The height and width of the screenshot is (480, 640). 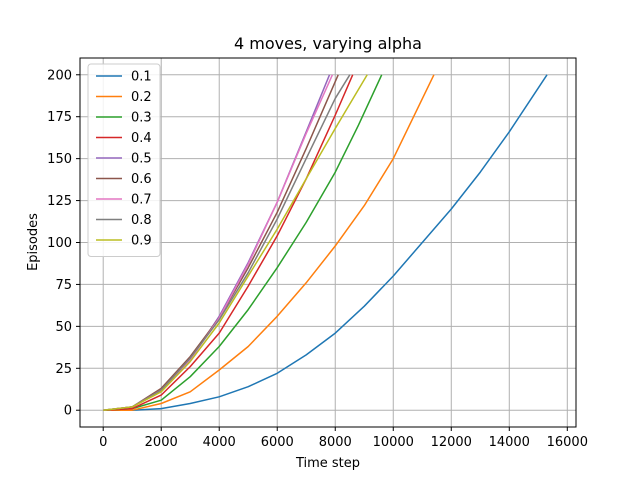 I want to click on legend: 0.1 0.2 0.3 0.4 0.5 0.6 0.7 0.8 0.9, so click(x=124, y=160).